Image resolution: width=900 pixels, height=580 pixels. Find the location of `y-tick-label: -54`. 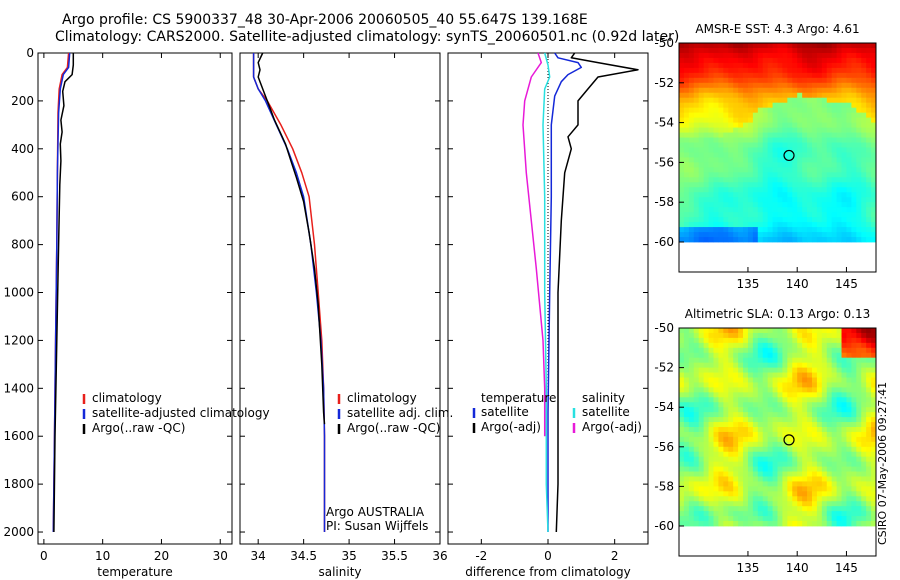

y-tick-label: -54 is located at coordinates (664, 407).